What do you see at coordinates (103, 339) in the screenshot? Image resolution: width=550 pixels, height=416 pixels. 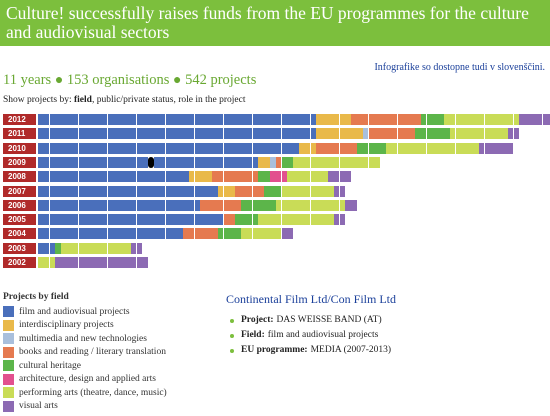 I see `legend-item-multimedia: multimedia and new technologies` at bounding box center [103, 339].